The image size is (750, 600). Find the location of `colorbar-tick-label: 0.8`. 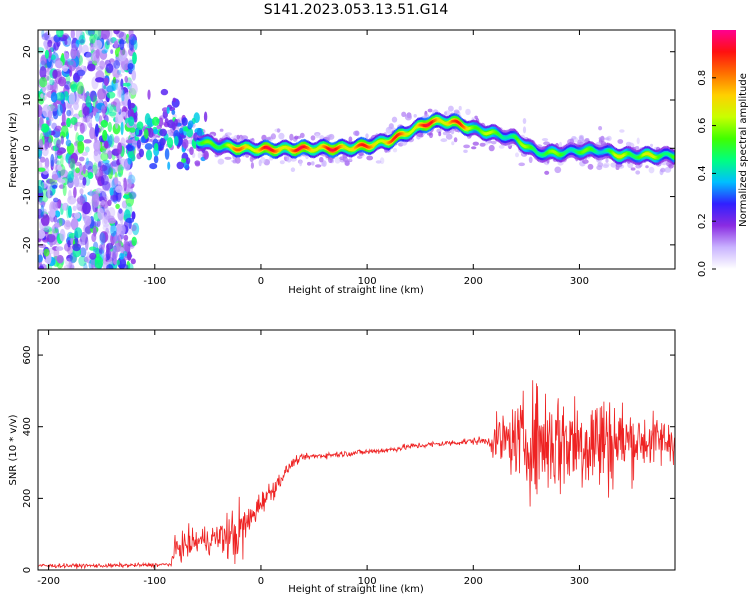

colorbar-tick-label: 0.8 is located at coordinates (702, 78).